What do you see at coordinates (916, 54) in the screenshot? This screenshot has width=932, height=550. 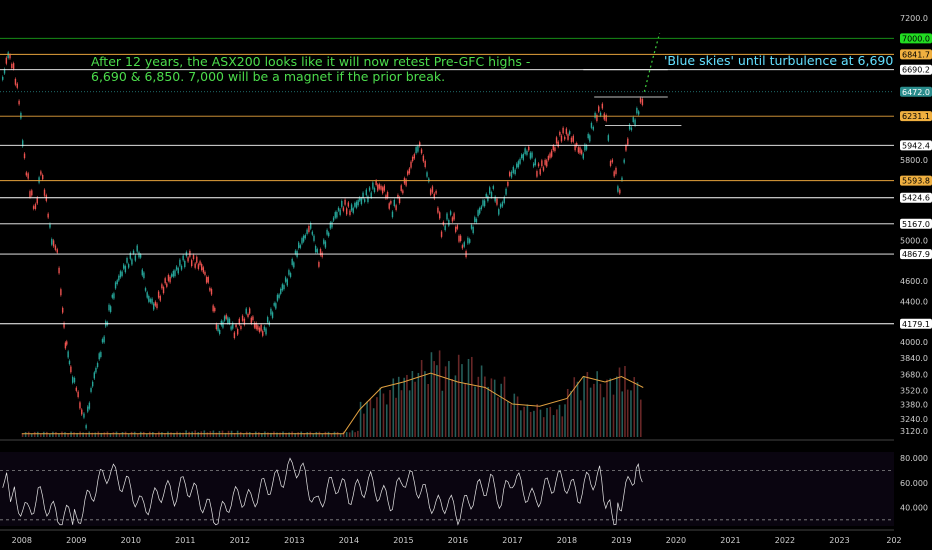 I see `level-tag-label: 6841.7` at bounding box center [916, 54].